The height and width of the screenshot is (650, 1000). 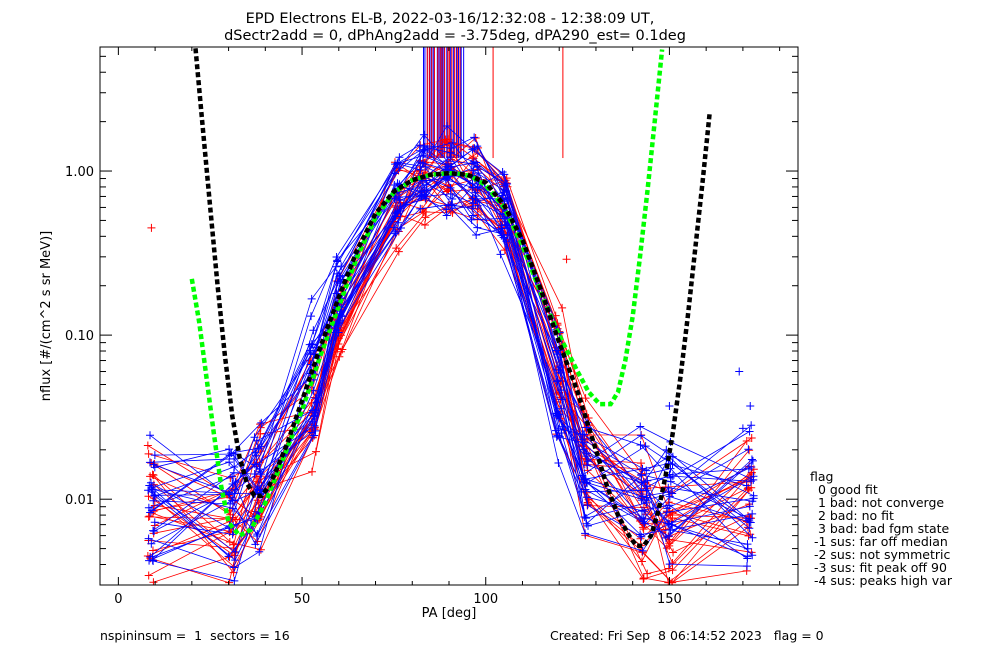 What do you see at coordinates (844, 489) in the screenshot?
I see `legend-entry: 0 good fit` at bounding box center [844, 489].